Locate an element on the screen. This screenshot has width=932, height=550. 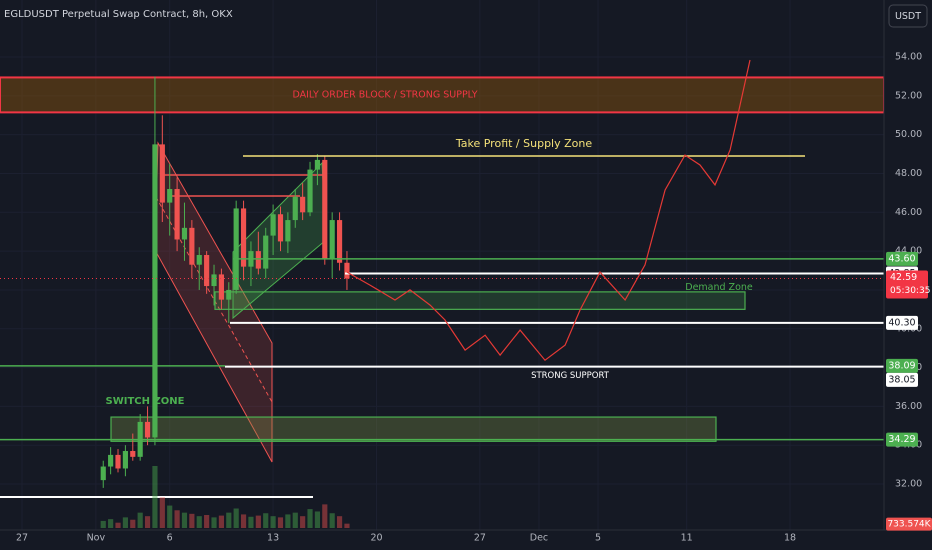
currency-button-label: USDT is located at coordinates (908, 16).